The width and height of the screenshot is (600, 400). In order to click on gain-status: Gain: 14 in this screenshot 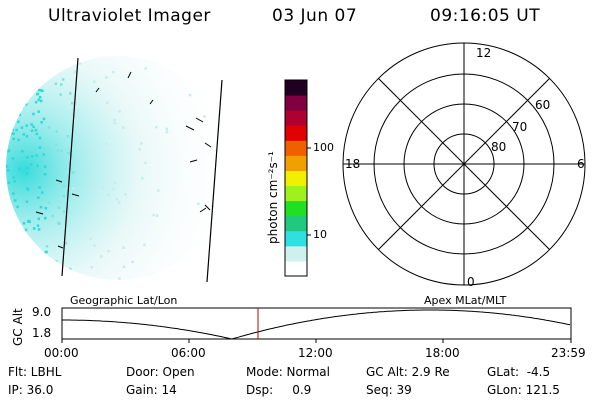, I will do `click(151, 390)`.